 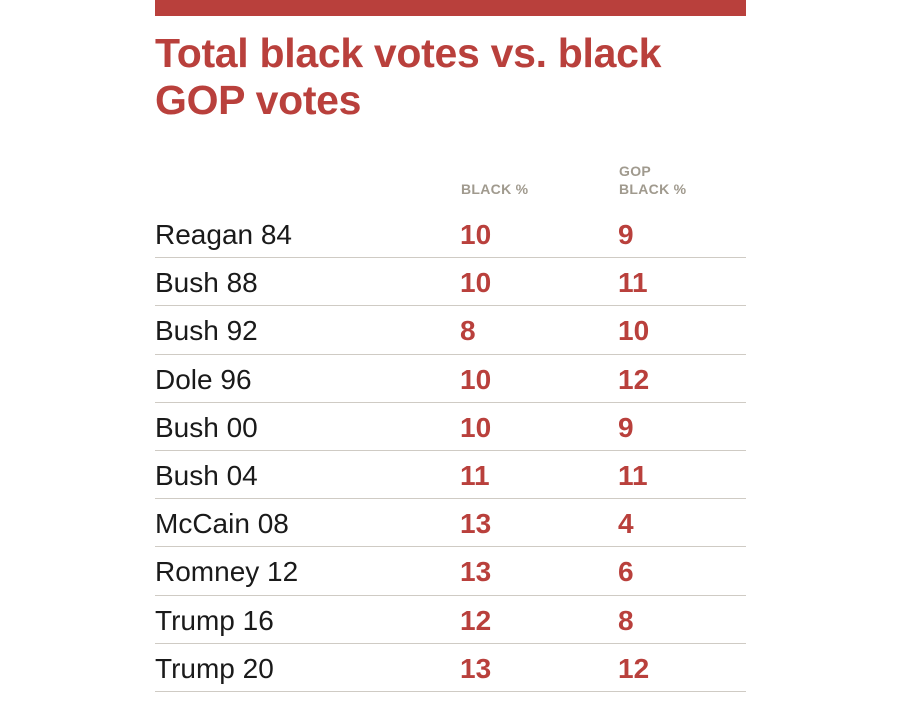 I want to click on row-label: Trump 20, so click(x=214, y=668).